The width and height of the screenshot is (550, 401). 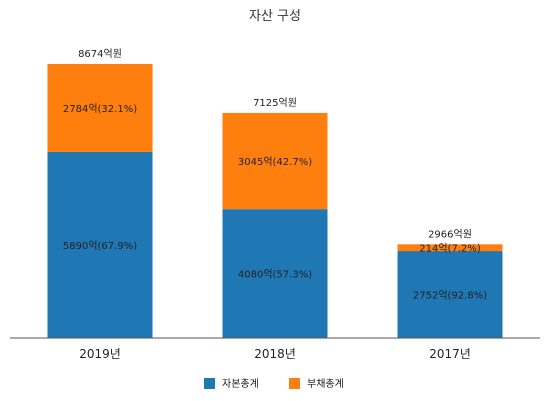 What do you see at coordinates (294, 383) in the screenshot?
I see `legend-item-liabilities-swatch` at bounding box center [294, 383].